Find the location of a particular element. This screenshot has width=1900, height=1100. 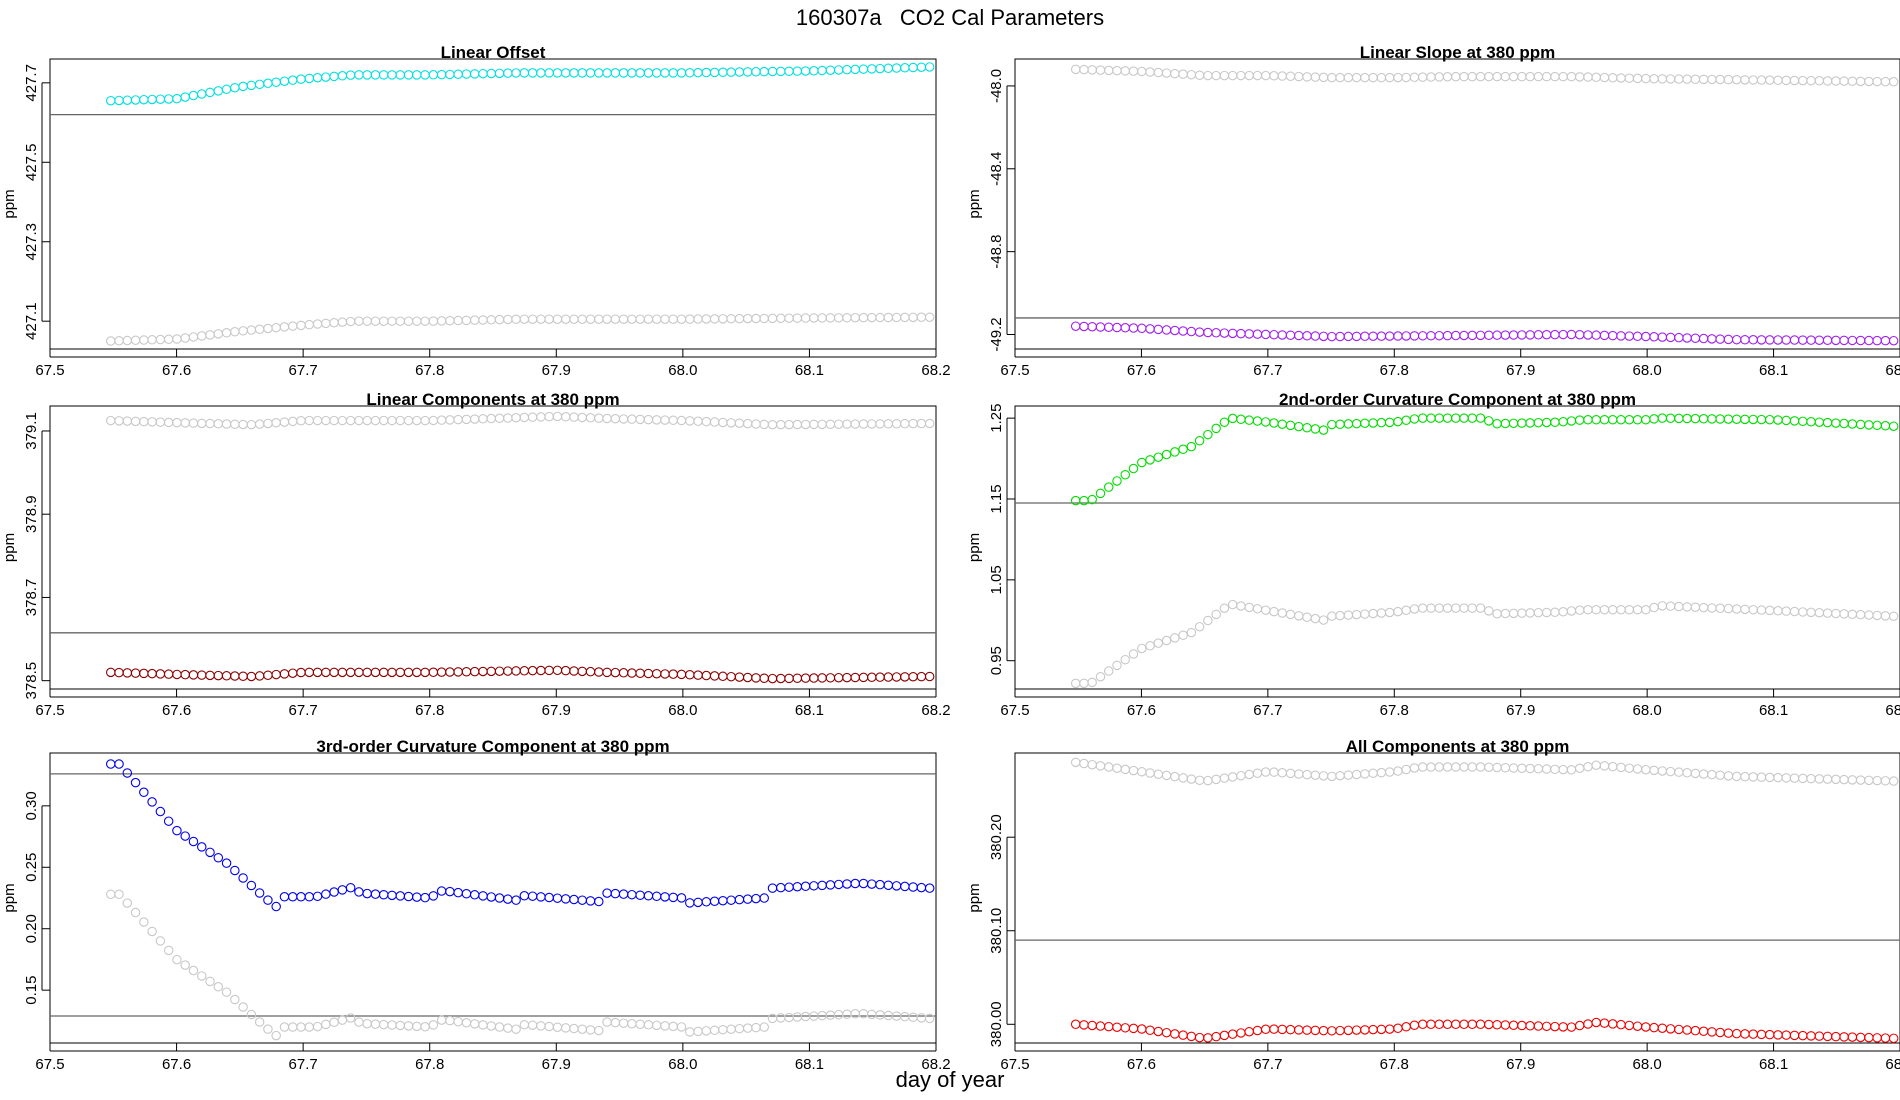

x-tick-label: 67.7 is located at coordinates (303, 370).